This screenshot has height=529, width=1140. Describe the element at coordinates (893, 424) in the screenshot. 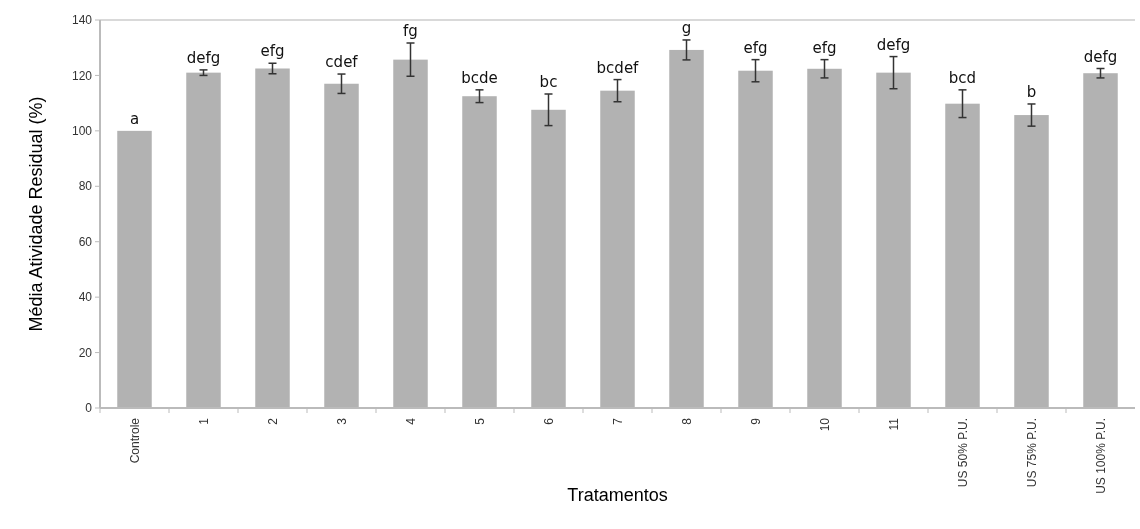

I see `x-tick-label: 11` at that location.